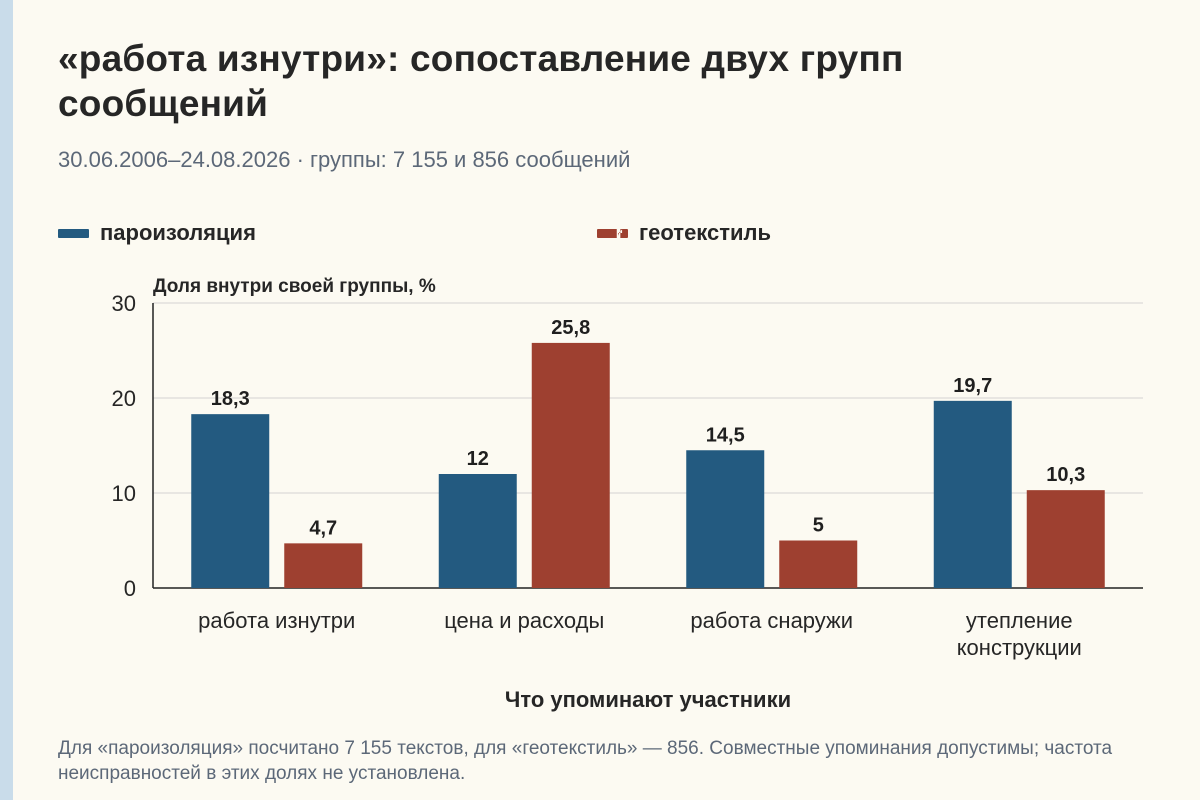  What do you see at coordinates (130, 588) in the screenshot?
I see `y-tick-label-0: 0` at bounding box center [130, 588].